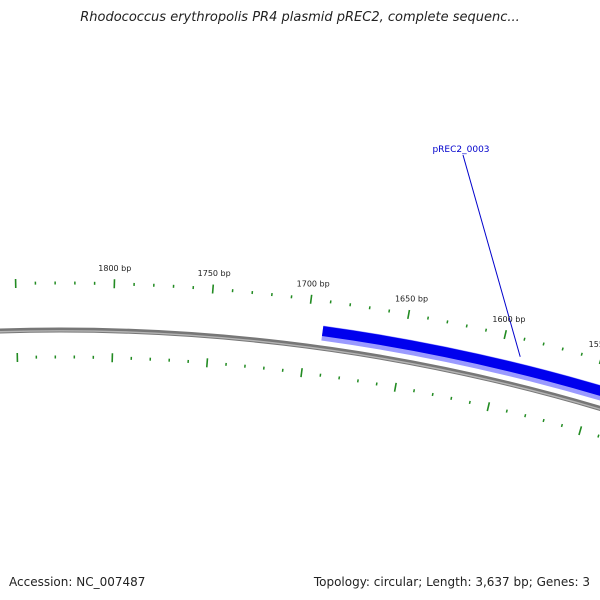 The width and height of the screenshot is (600, 600). I want to click on tick-label: 1700 bp, so click(313, 283).